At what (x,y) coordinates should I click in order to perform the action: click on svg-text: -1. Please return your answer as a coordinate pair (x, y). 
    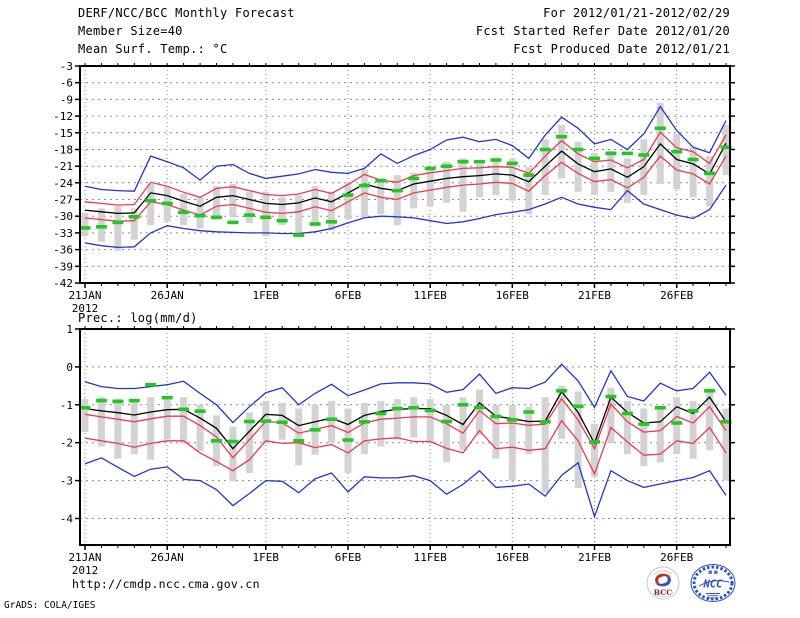
    Looking at the image, I should click on (66, 405).